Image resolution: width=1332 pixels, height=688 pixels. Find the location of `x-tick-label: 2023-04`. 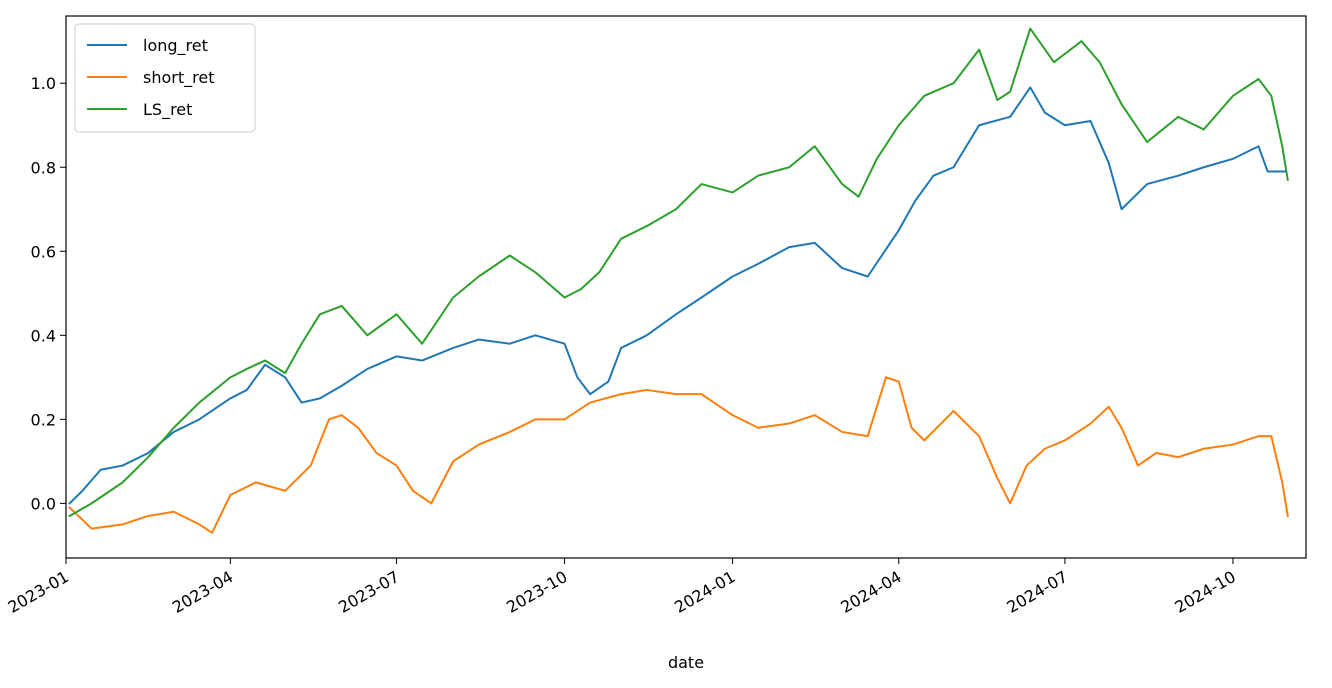

x-tick-label: 2023-04 is located at coordinates (202, 592).